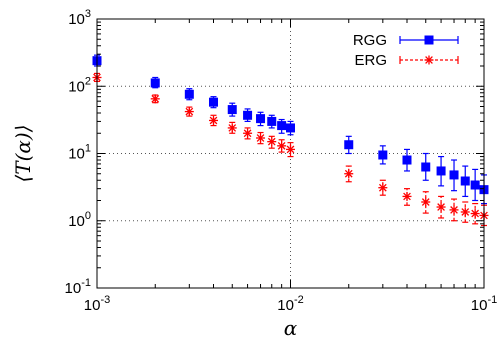 This screenshot has width=499, height=342. Describe the element at coordinates (79, 153) in the screenshot. I see `y-tick-label: 10¹` at that location.